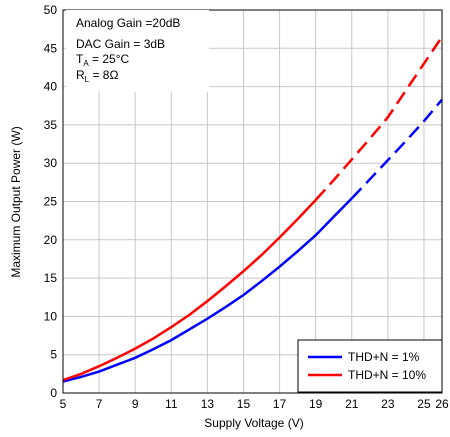 This screenshot has height=437, width=450. Describe the element at coordinates (99, 404) in the screenshot. I see `x-tick-label: 7` at that location.